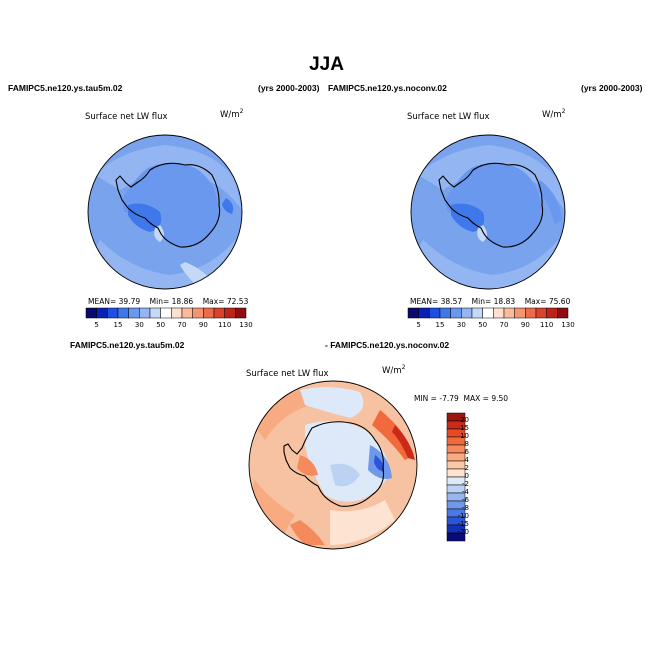  Describe the element at coordinates (465, 500) in the screenshot. I see `colorbar-tick-label: -6` at that location.